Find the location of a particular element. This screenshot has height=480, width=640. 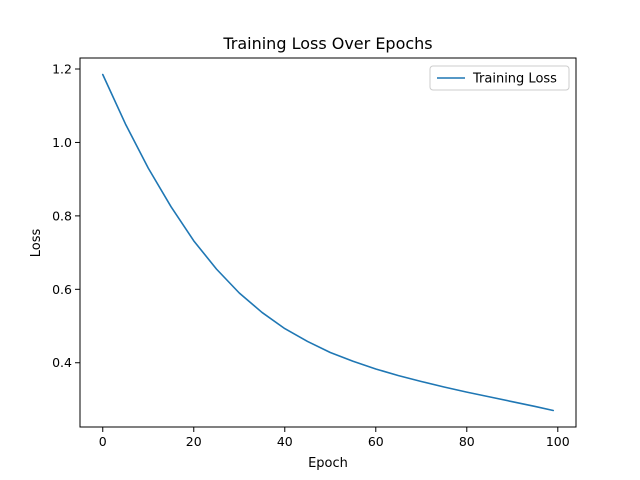

y-tick-label: 0.4 is located at coordinates (62, 362).